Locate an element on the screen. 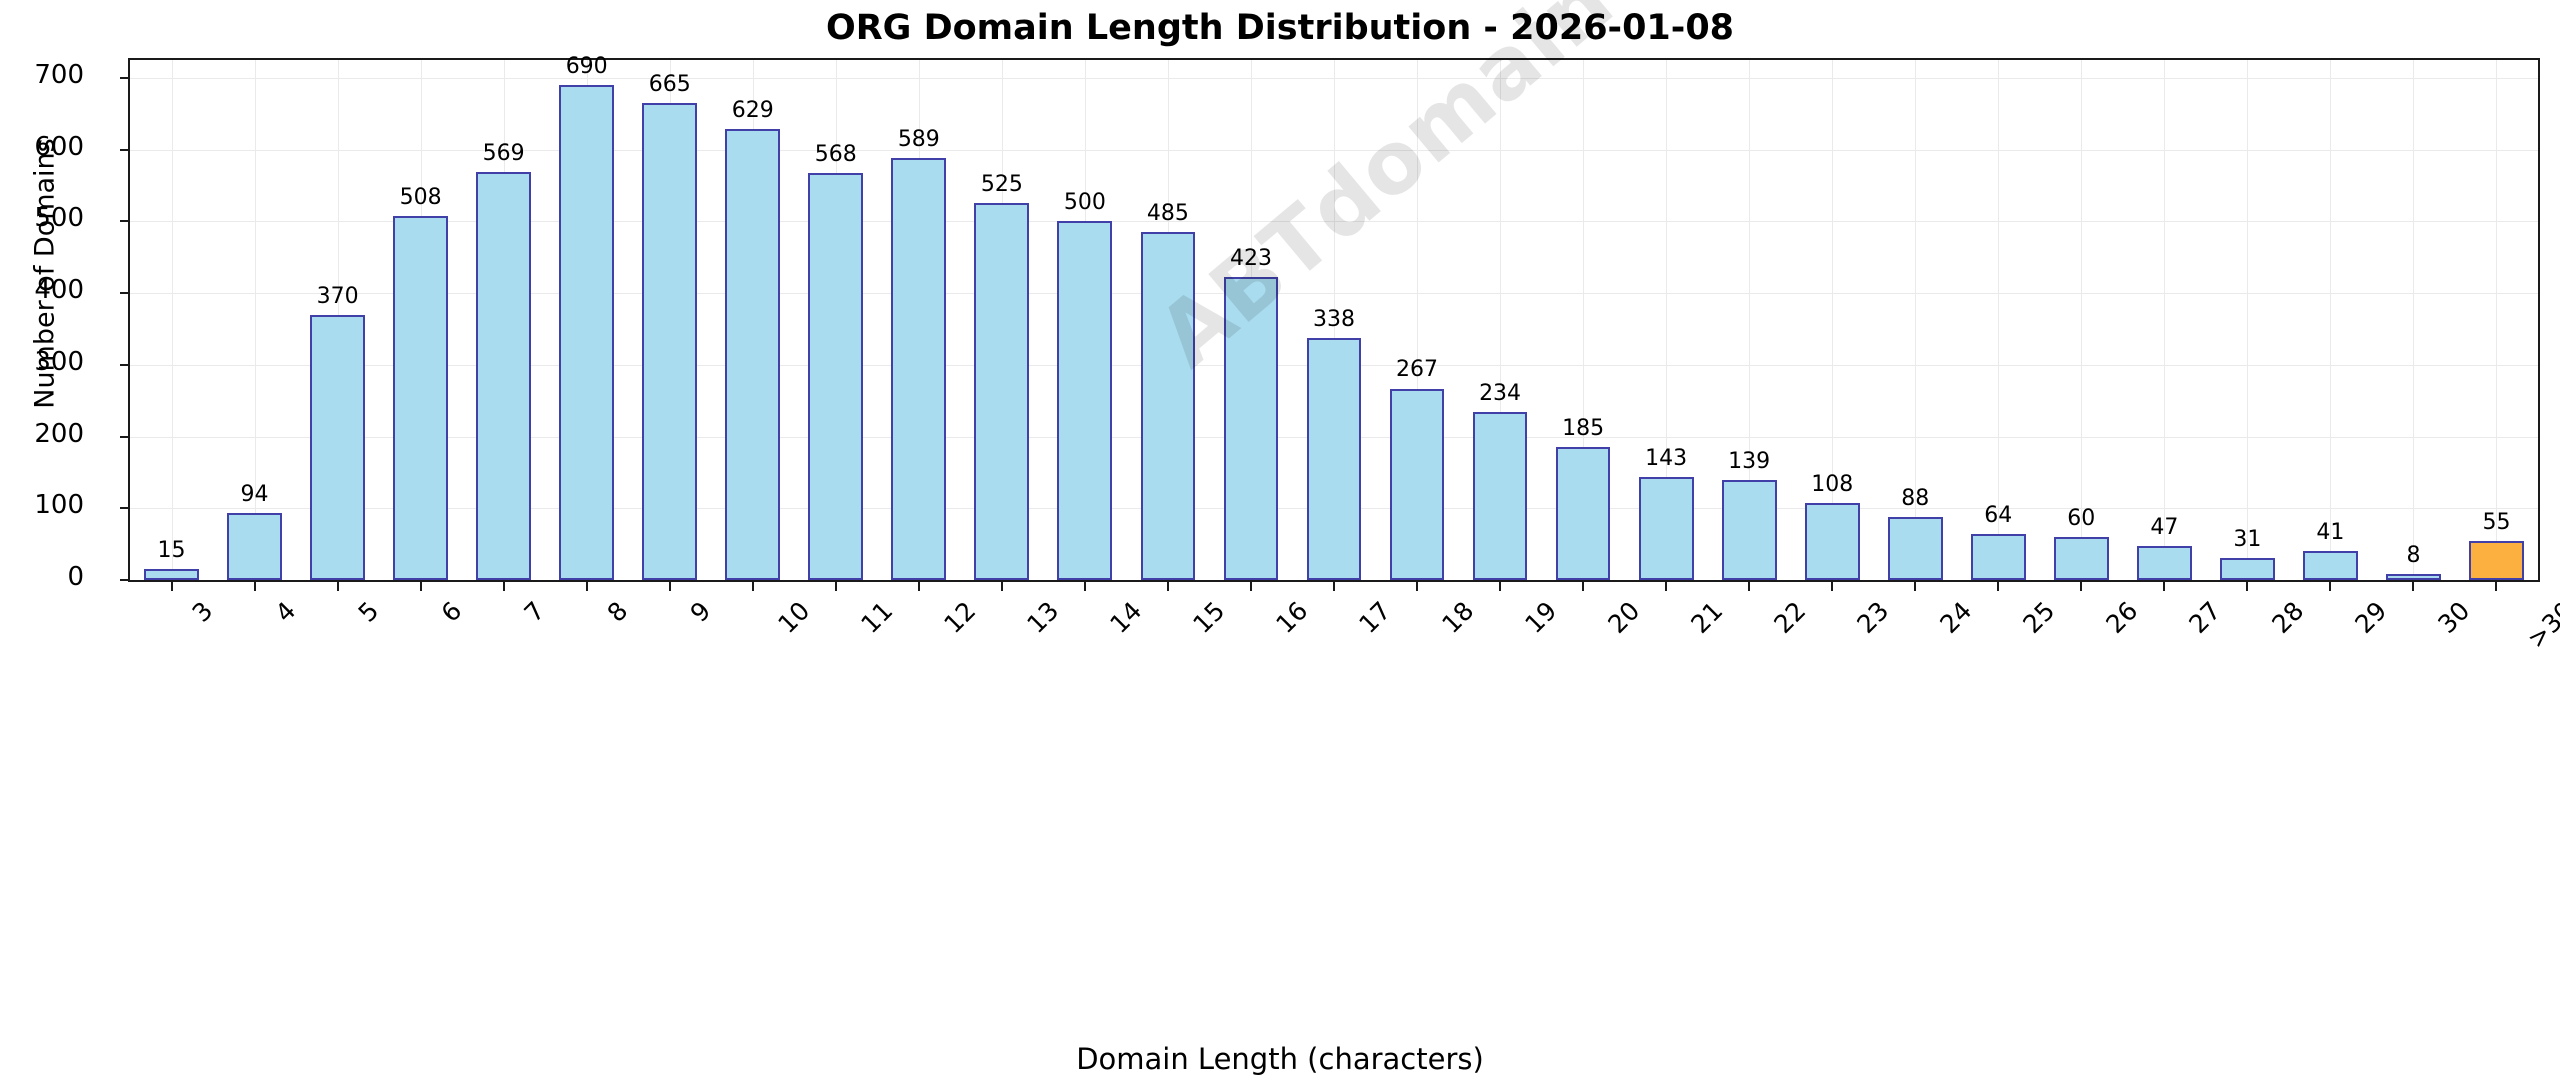  bar-value-label: 143 is located at coordinates (1666, 459).